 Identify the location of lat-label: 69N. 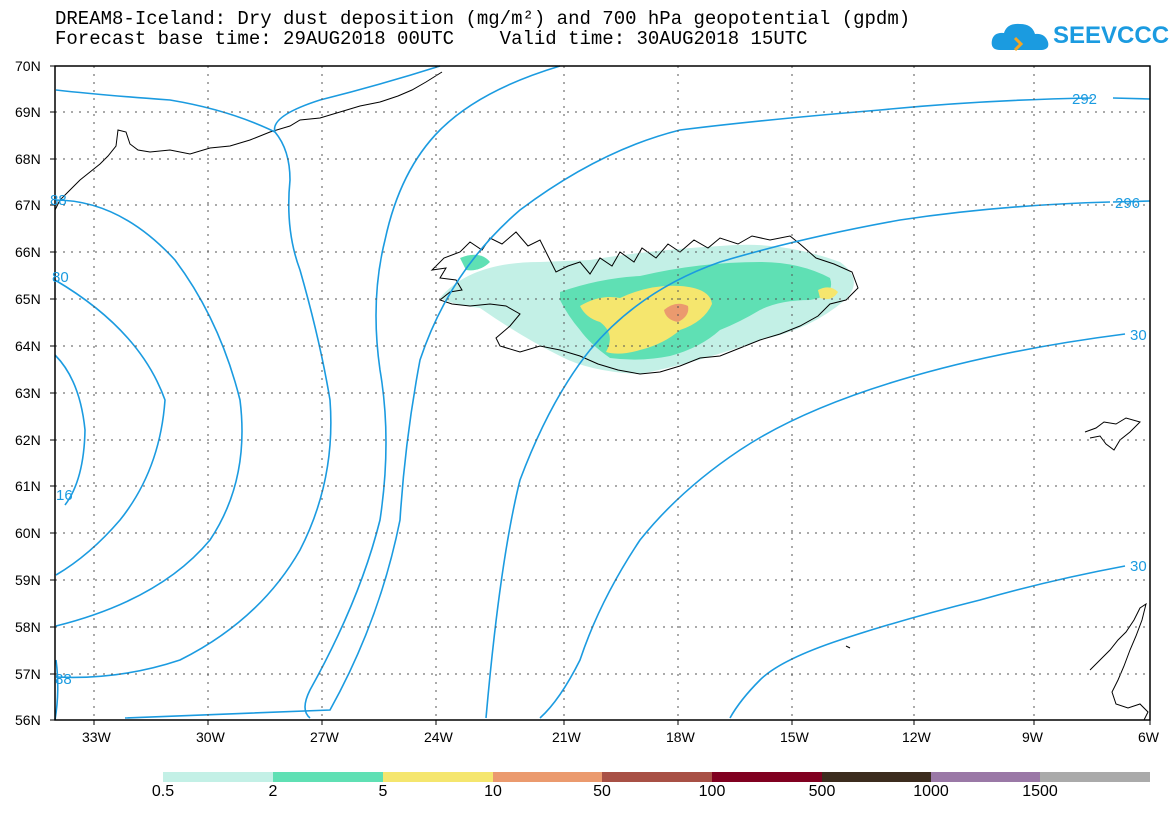
(28, 112).